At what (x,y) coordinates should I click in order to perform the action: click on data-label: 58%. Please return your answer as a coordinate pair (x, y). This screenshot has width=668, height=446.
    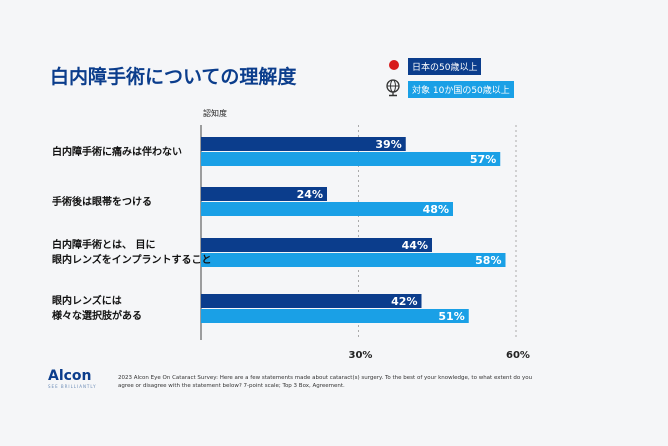
    Looking at the image, I should click on (488, 260).